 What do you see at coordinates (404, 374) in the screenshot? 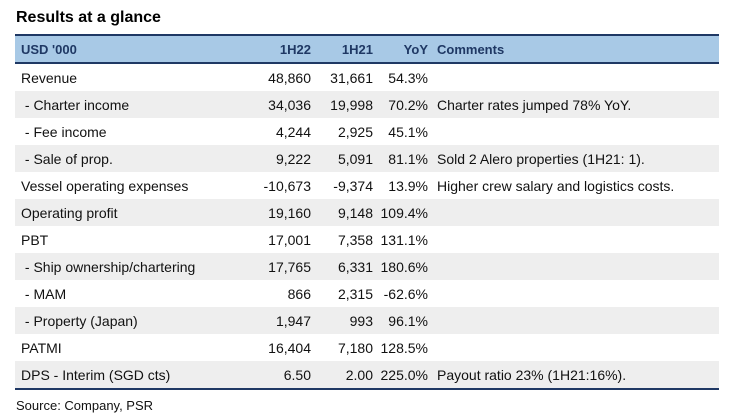
I see `value-yoy: 225.0%` at bounding box center [404, 374].